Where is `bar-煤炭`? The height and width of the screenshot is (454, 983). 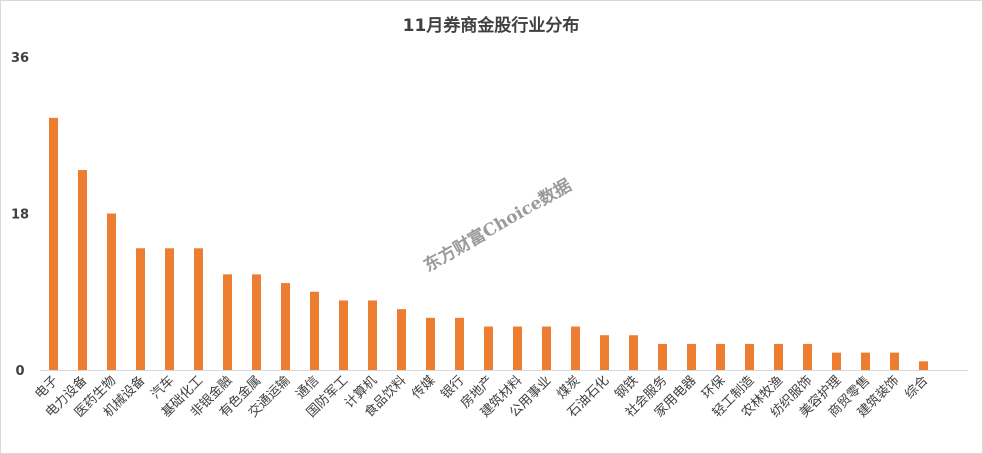
bar-煤炭 is located at coordinates (575, 348).